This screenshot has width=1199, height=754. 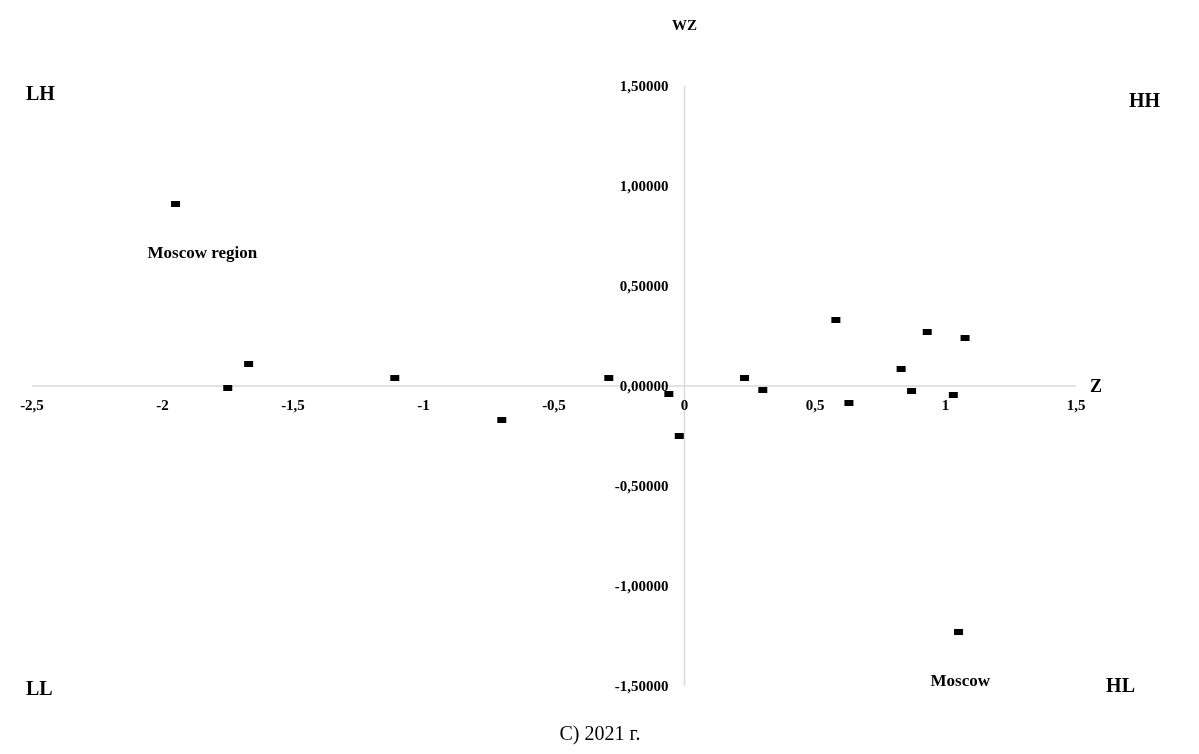 I want to click on text: HL, so click(x=1120, y=685).